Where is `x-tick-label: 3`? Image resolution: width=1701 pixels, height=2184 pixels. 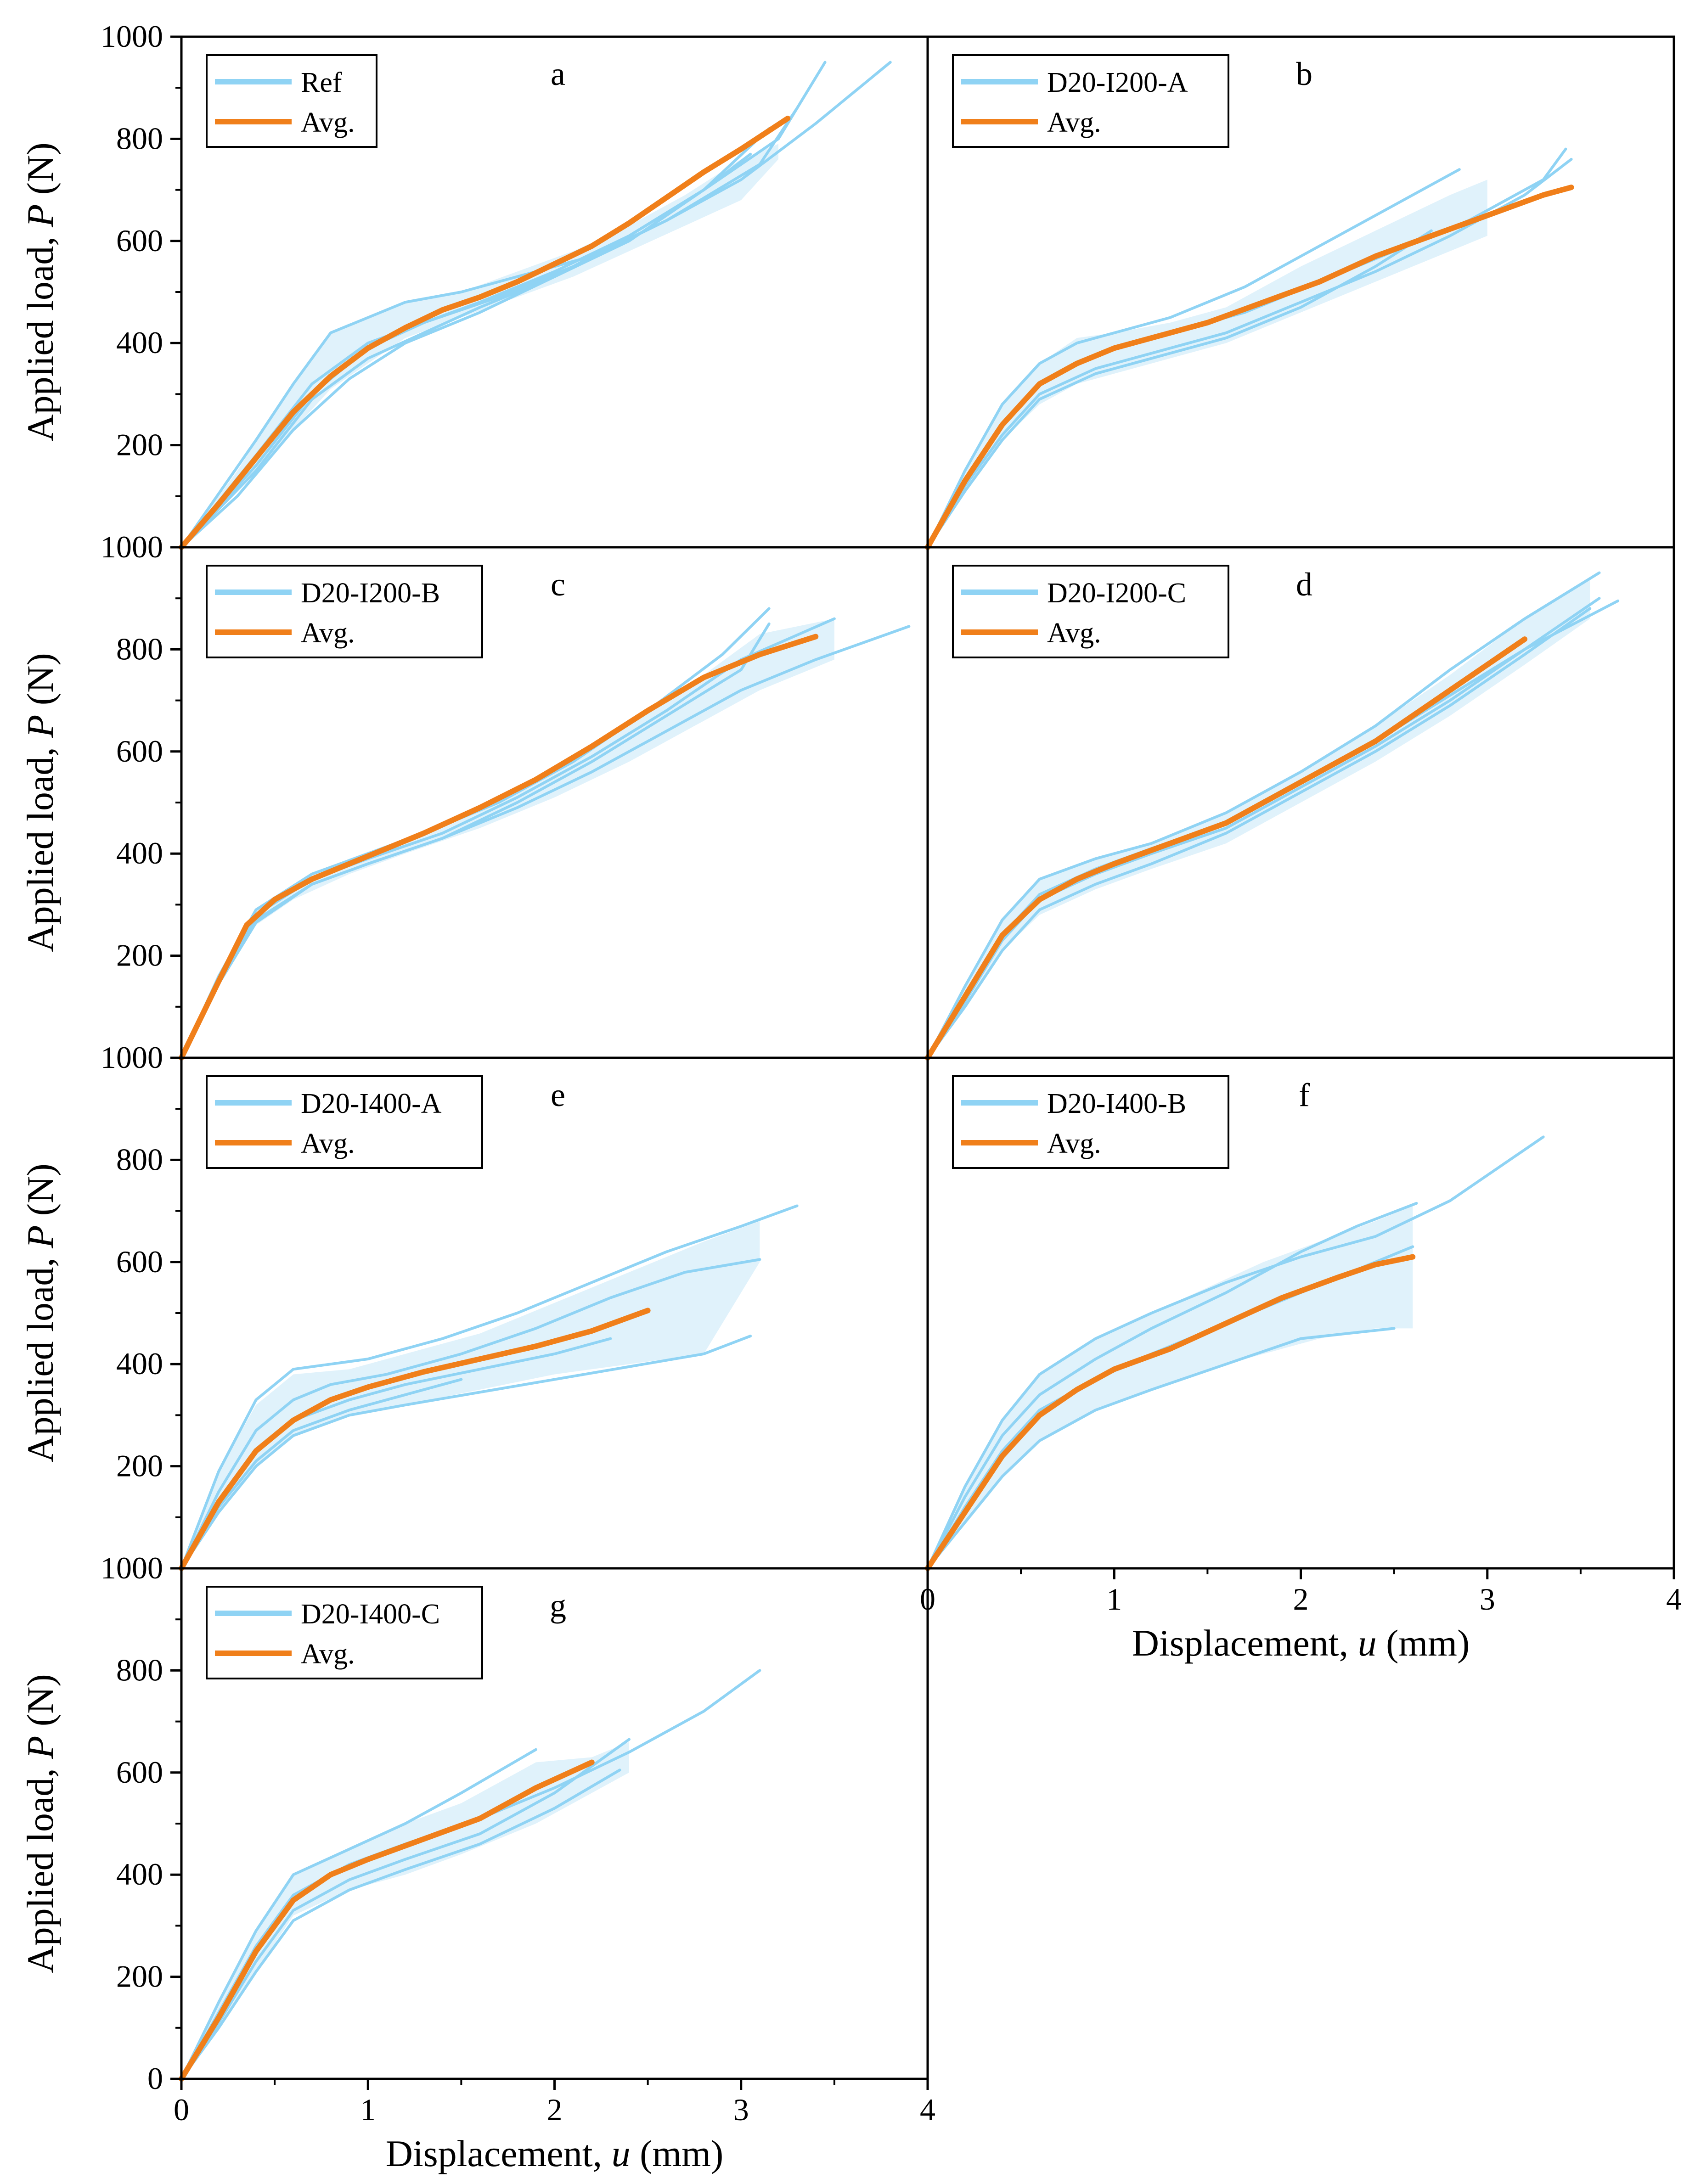 x-tick-label: 3 is located at coordinates (1487, 1599).